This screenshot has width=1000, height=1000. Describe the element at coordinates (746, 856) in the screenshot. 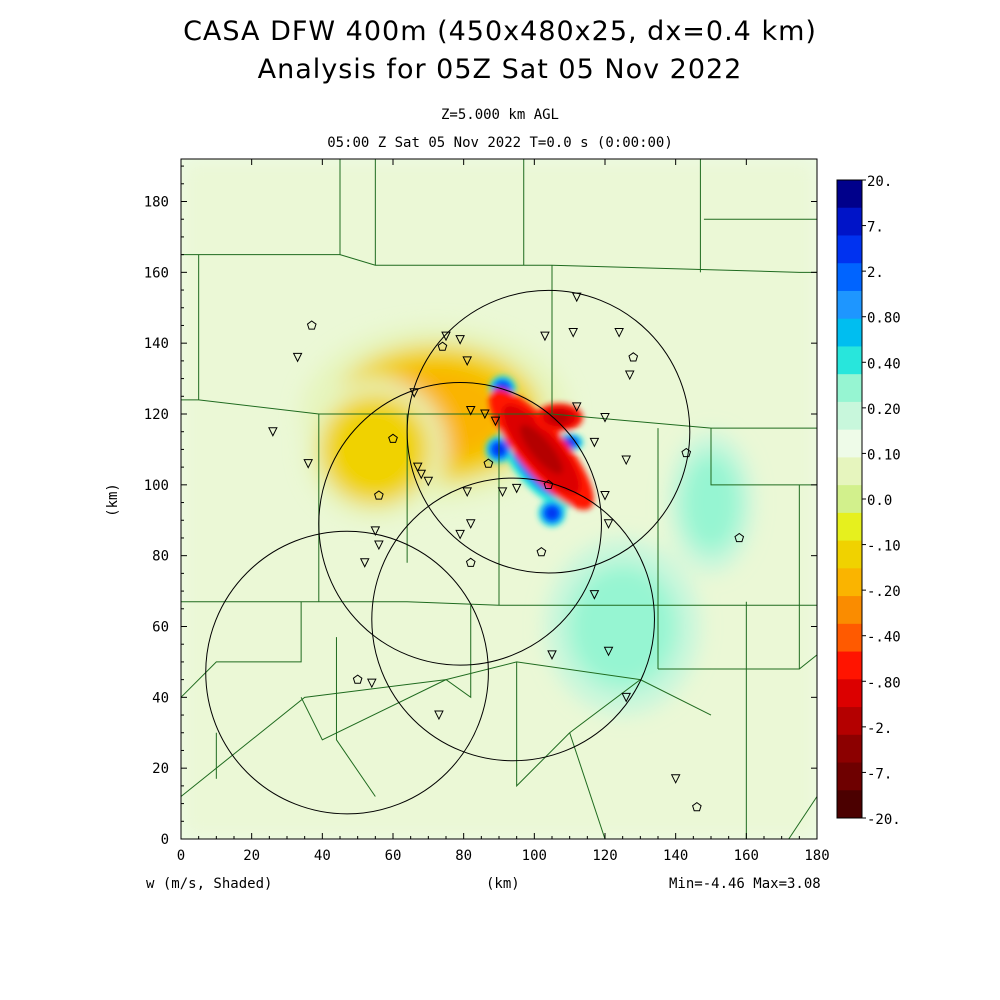

I see `x-tick-label: 160` at that location.